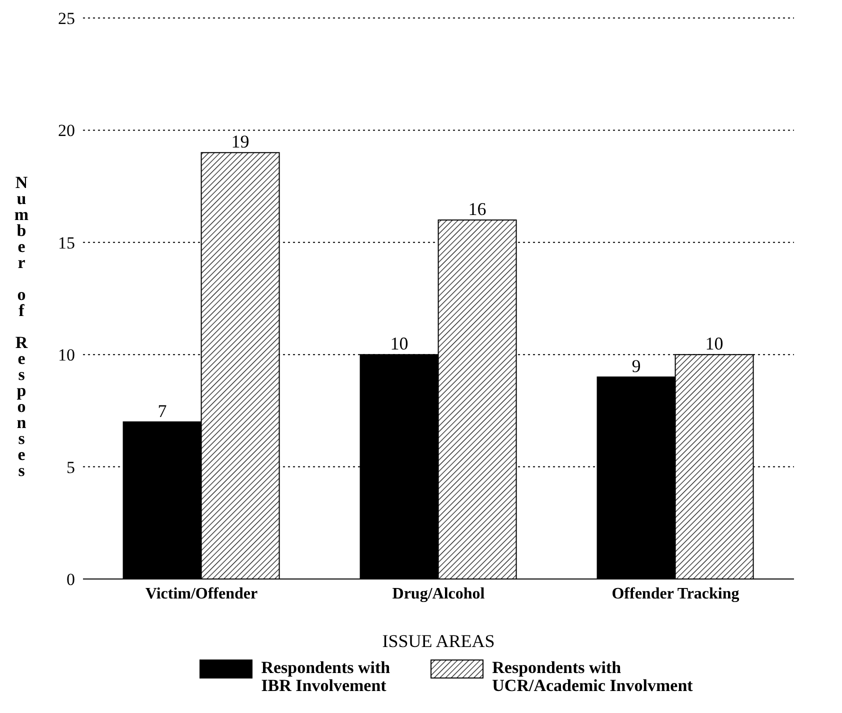 Image resolution: width=842 pixels, height=713 pixels. What do you see at coordinates (70, 580) in the screenshot?
I see `y-tick-label: 0` at bounding box center [70, 580].